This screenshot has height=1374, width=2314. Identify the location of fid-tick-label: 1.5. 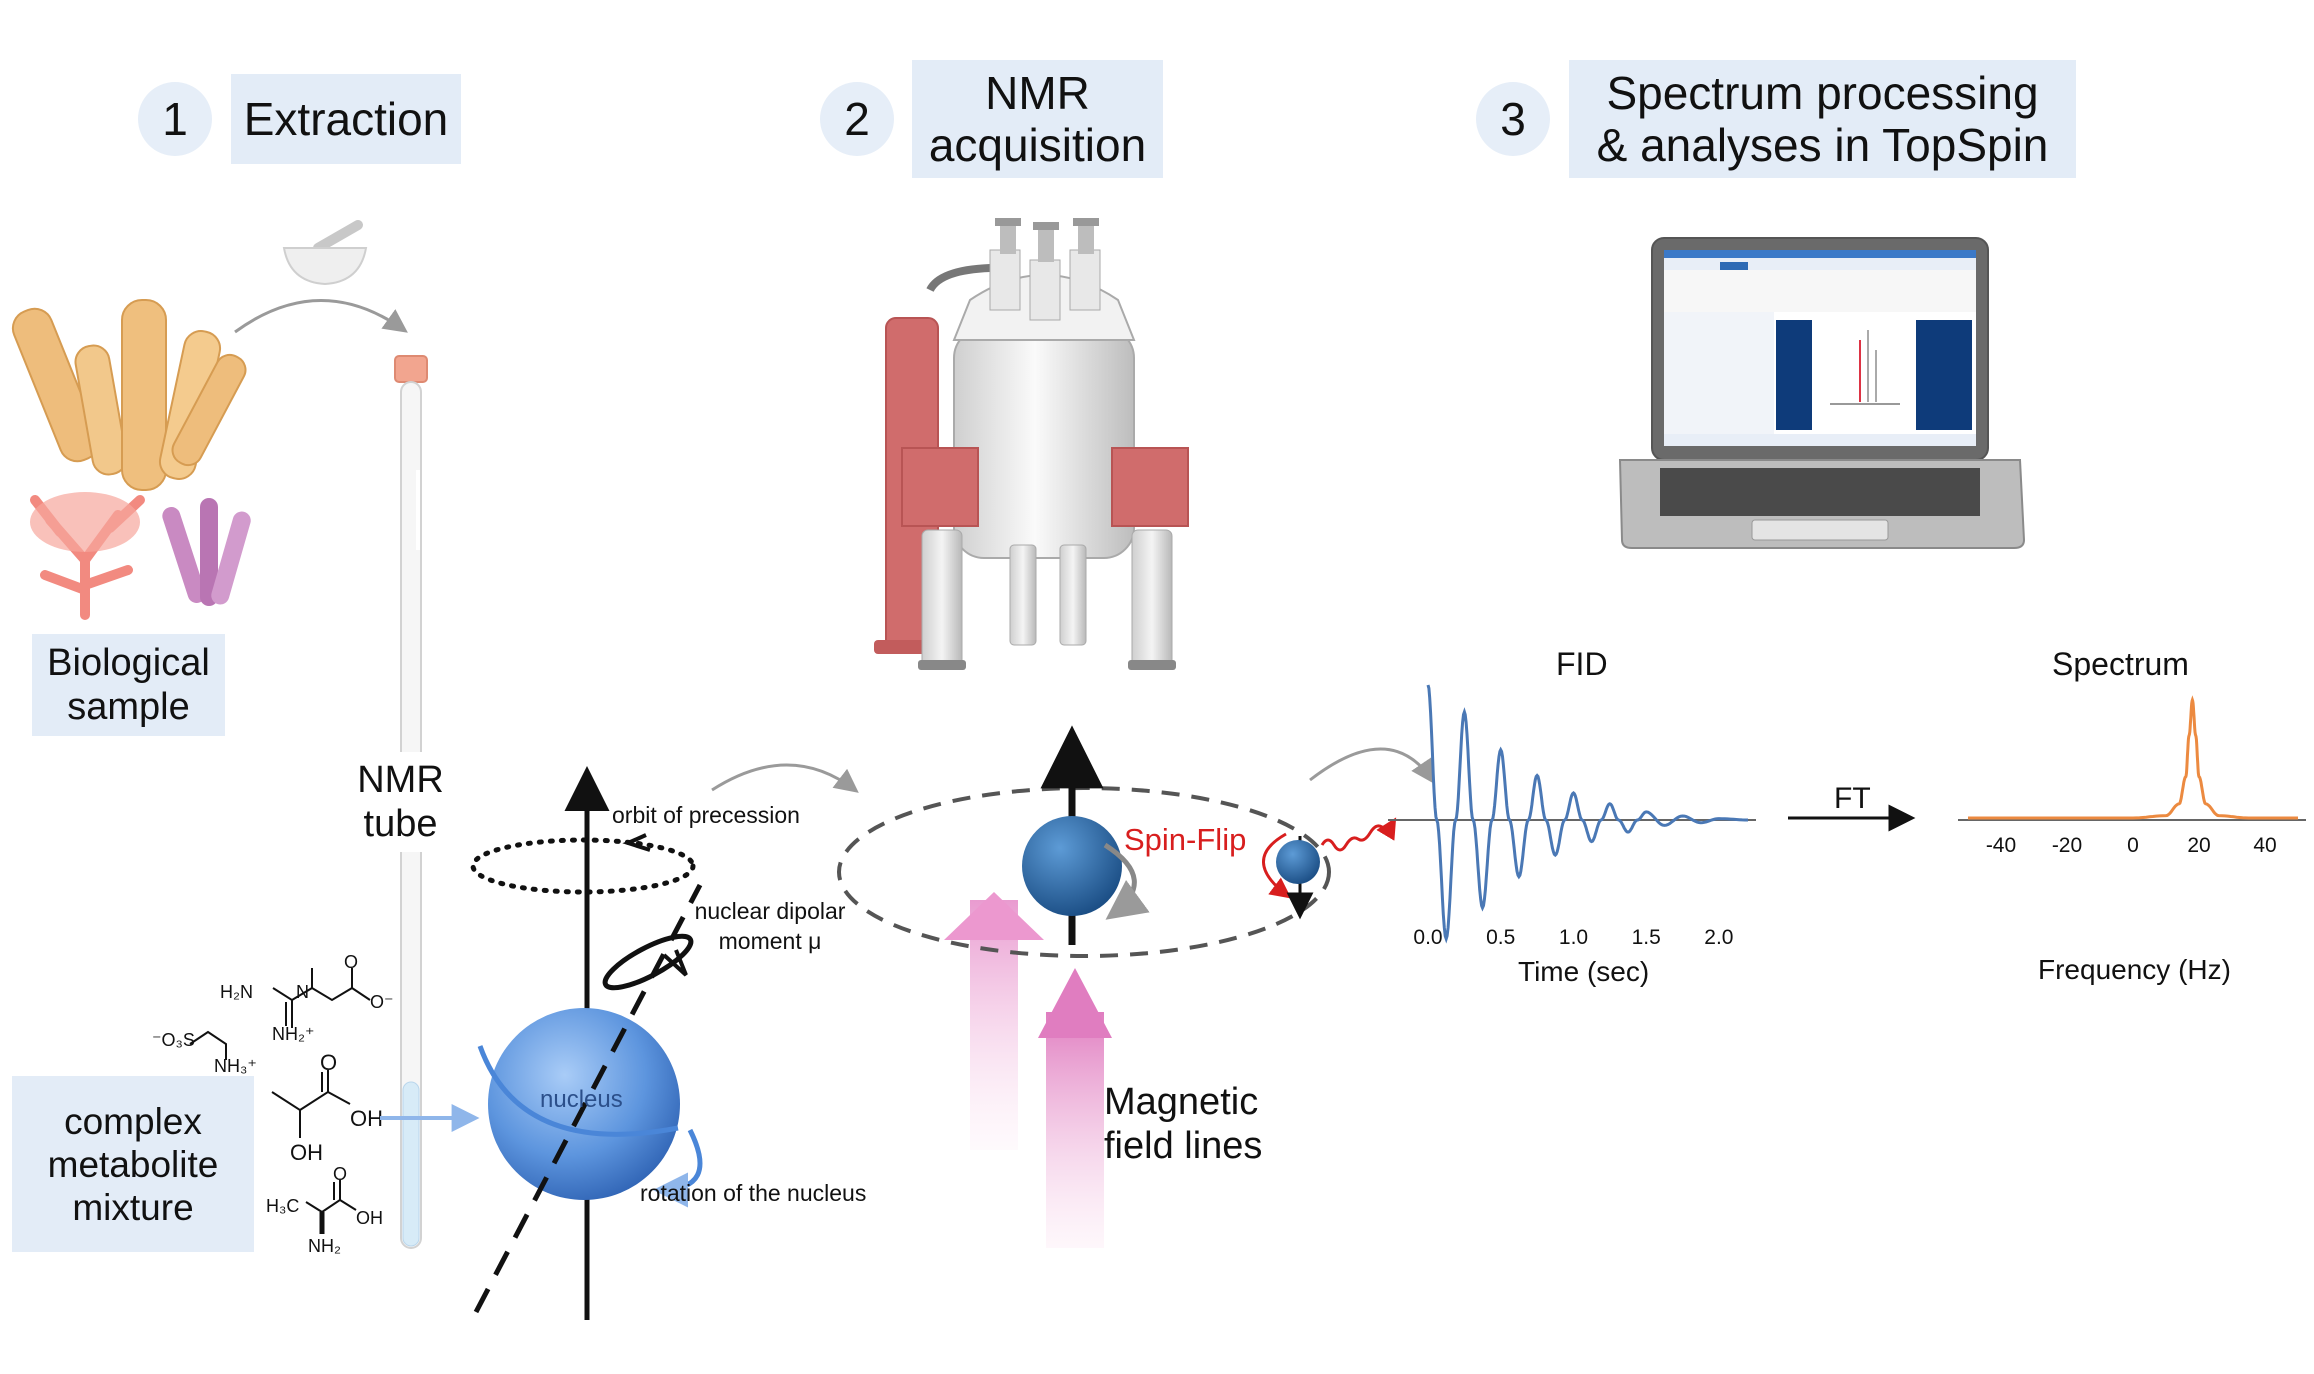
(1646, 937).